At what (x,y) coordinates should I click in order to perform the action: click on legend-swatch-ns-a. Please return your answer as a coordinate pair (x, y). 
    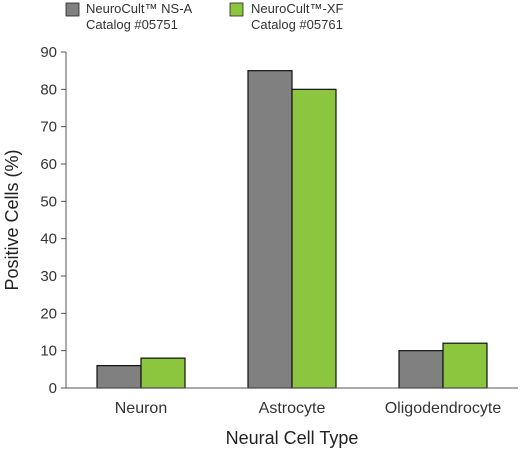
    Looking at the image, I should click on (72, 9).